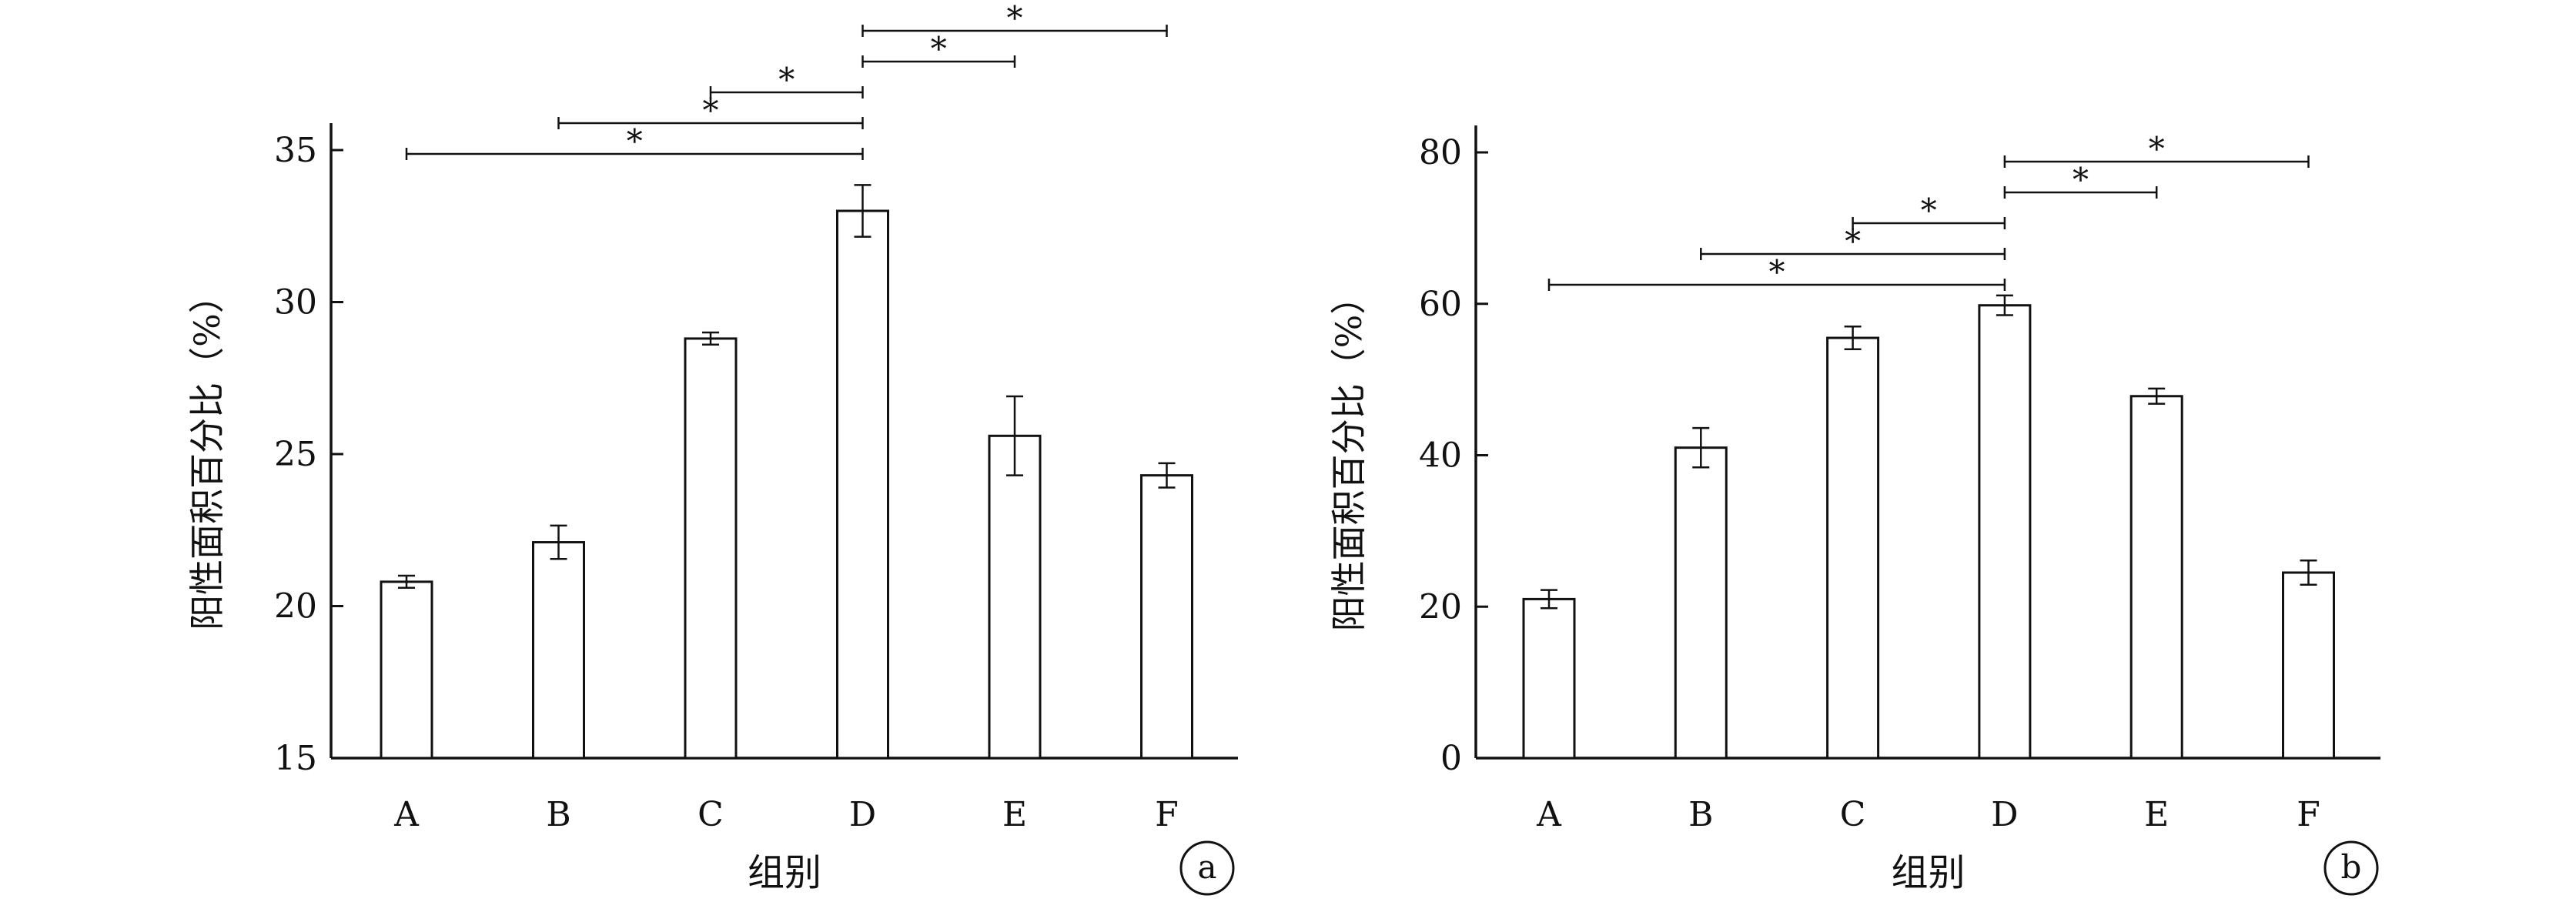  I want to click on y-tick-label: 80, so click(1441, 152).